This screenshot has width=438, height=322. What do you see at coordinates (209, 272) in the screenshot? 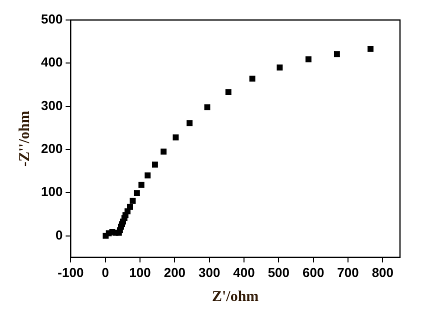
I see `x-tick-label: 300` at bounding box center [209, 272].